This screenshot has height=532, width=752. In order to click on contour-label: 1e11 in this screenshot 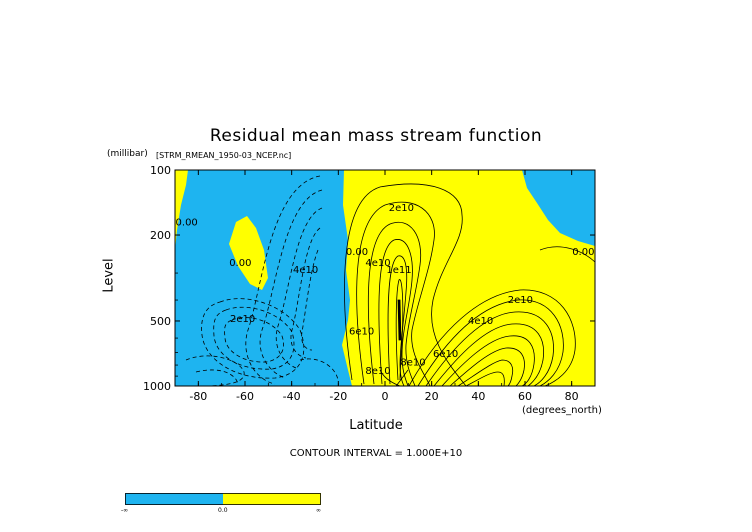, I will do `click(398, 270)`.